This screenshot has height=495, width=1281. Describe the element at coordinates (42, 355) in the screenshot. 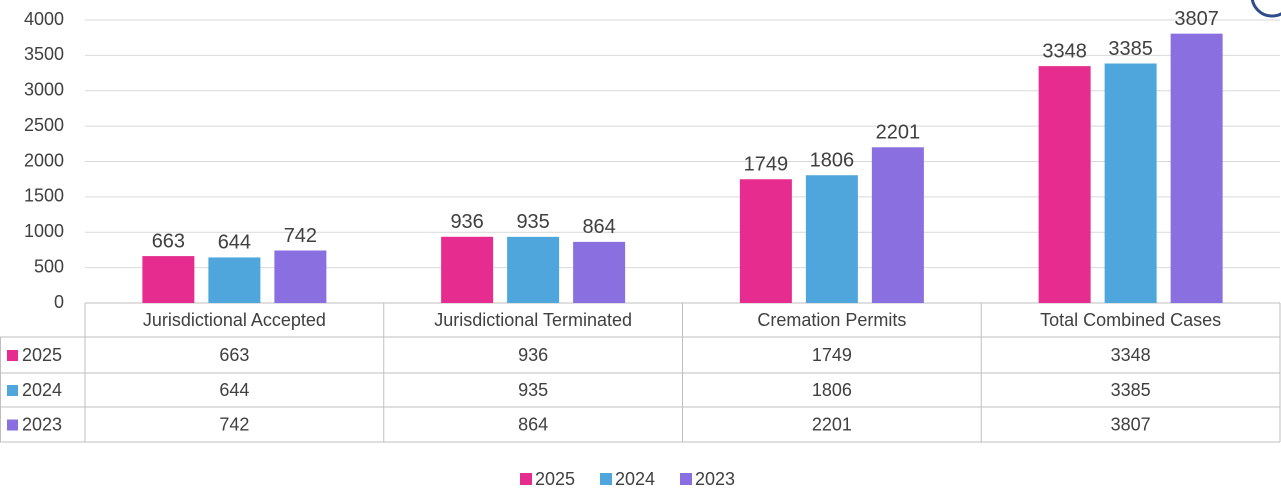

I see `row-header: 2025` at that location.